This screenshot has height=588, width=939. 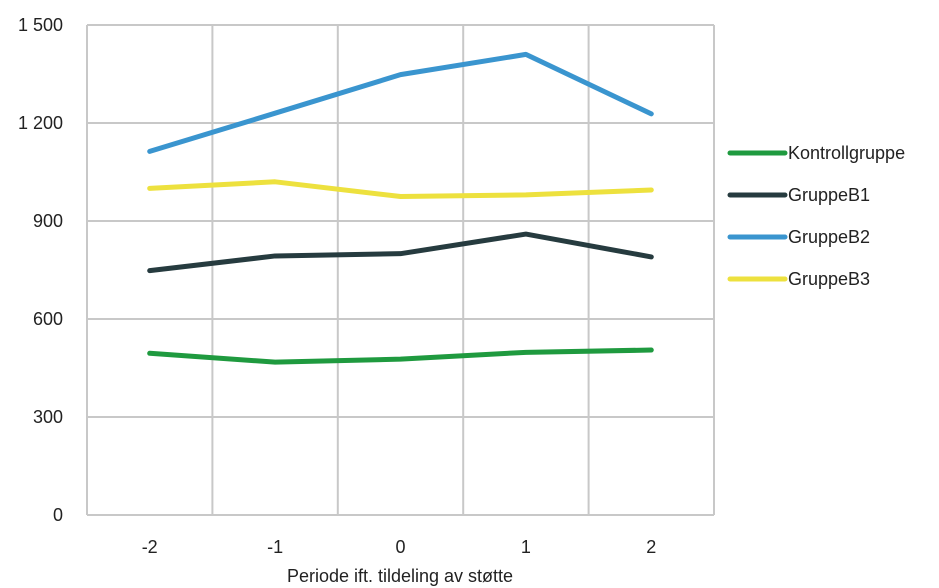 I want to click on series-line-gruppeb3, so click(x=400, y=189).